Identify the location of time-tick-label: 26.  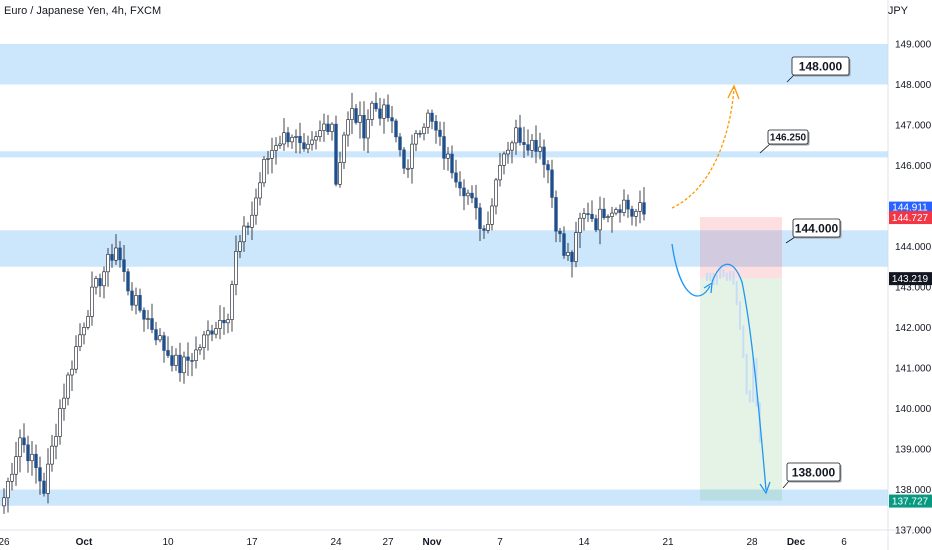
(5, 542).